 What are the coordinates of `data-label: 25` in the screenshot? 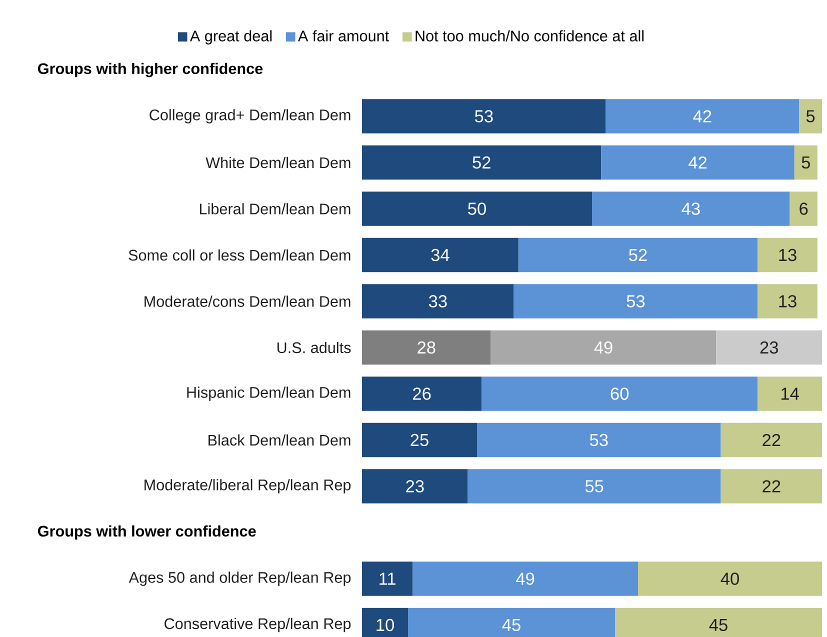 It's located at (419, 440).